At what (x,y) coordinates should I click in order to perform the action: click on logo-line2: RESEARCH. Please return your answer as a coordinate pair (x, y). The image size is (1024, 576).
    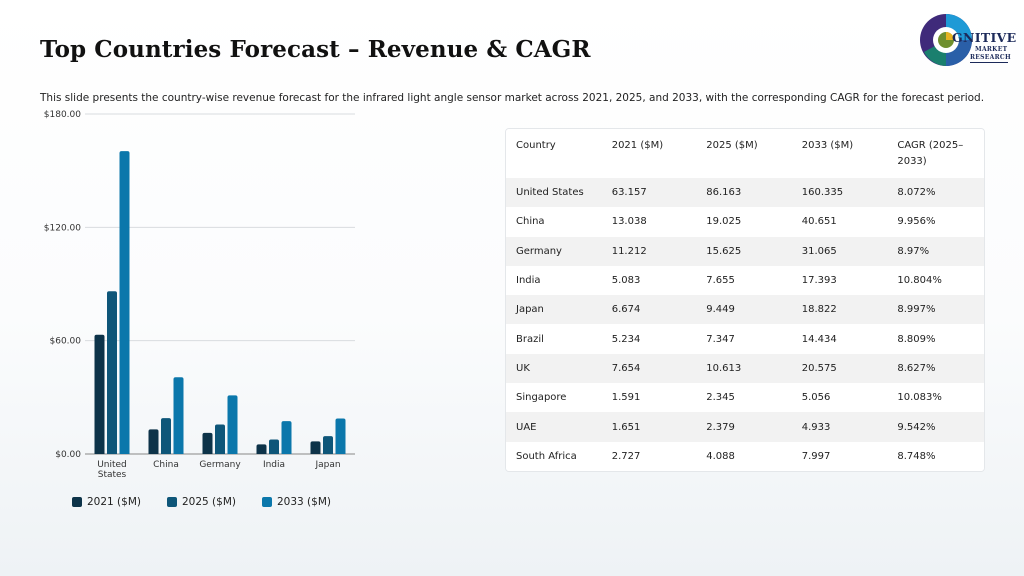
    Looking at the image, I should click on (990, 57).